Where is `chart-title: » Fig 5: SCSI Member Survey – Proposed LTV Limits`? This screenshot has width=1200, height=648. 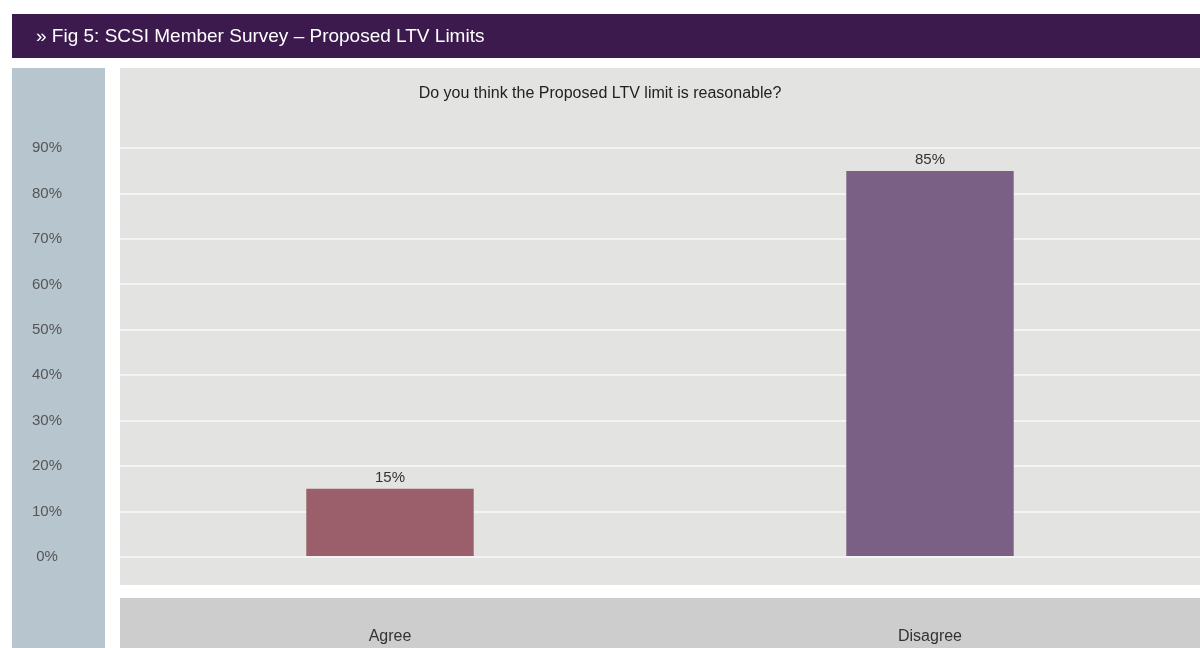 chart-title: » Fig 5: SCSI Member Survey – Proposed LTV Limits is located at coordinates (606, 36).